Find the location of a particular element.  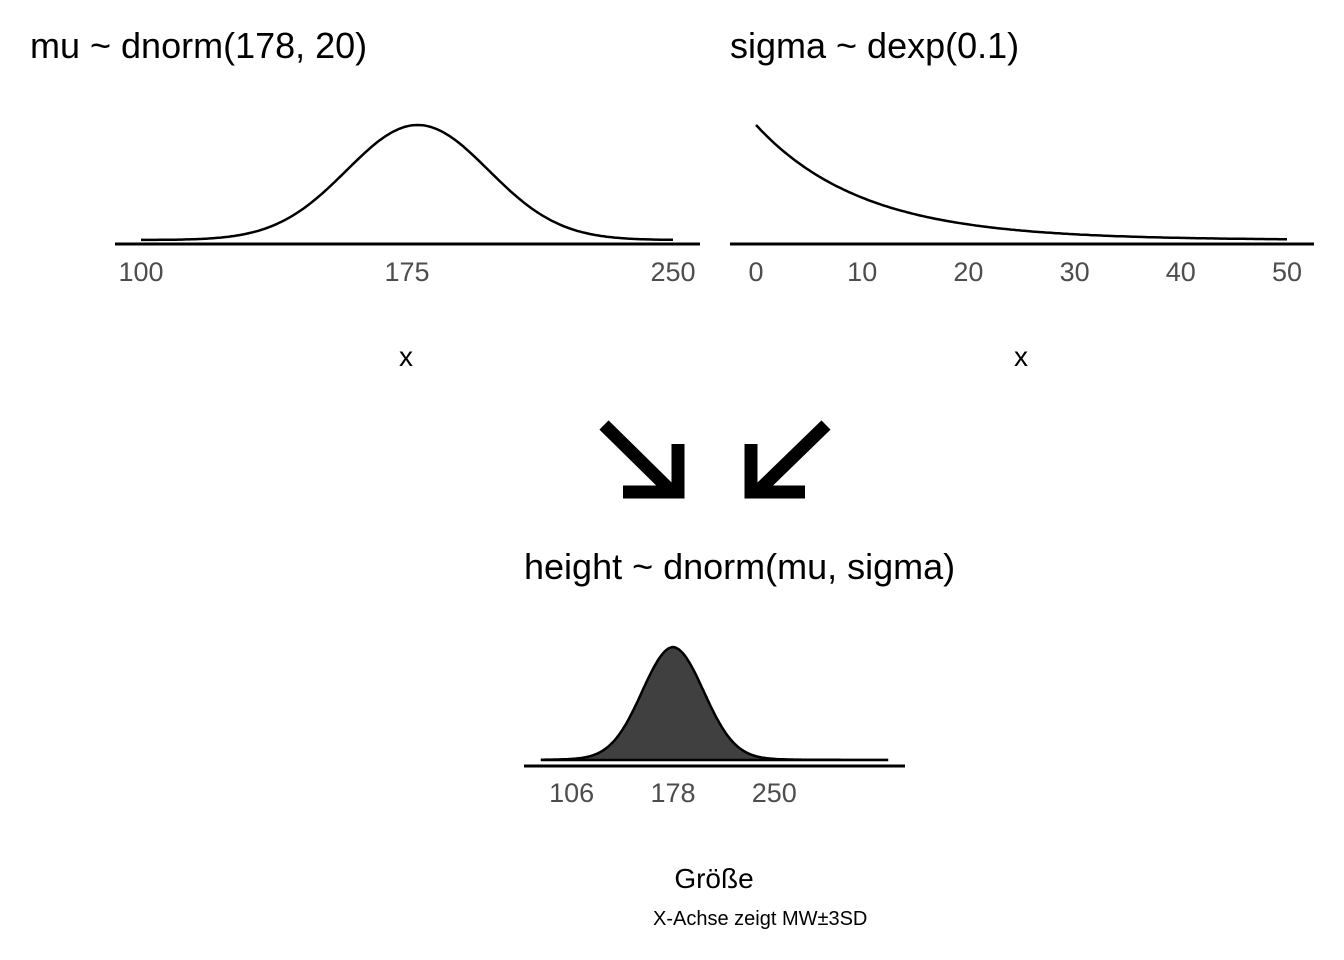

height-x-tick-labels: 106 178 250 is located at coordinates (673, 793).